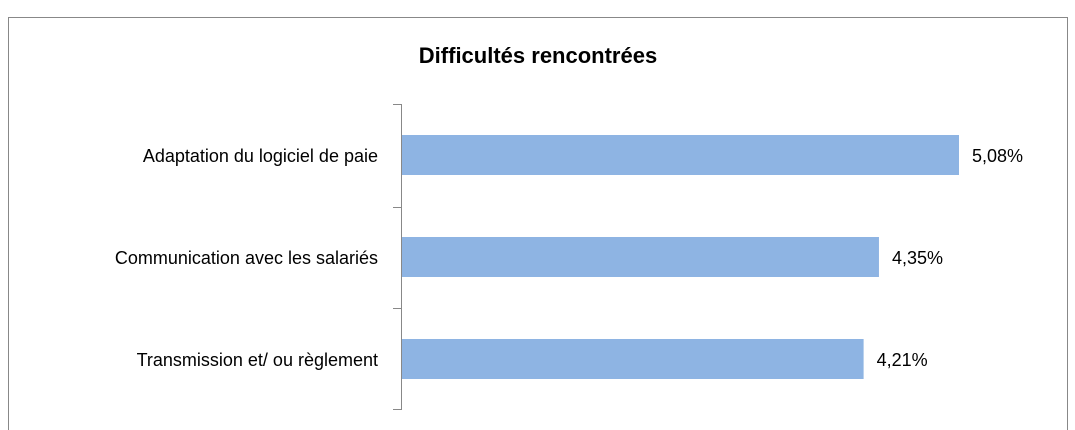 This screenshot has height=430, width=1075. I want to click on value-label: 4,21%, so click(902, 360).